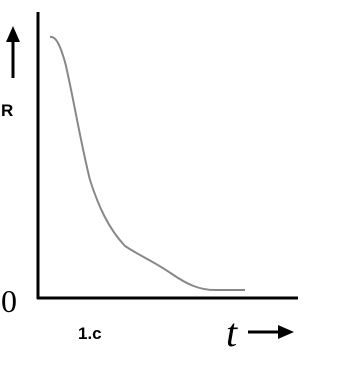 The image size is (342, 371). I want to click on caption: 1.c, so click(90, 333).